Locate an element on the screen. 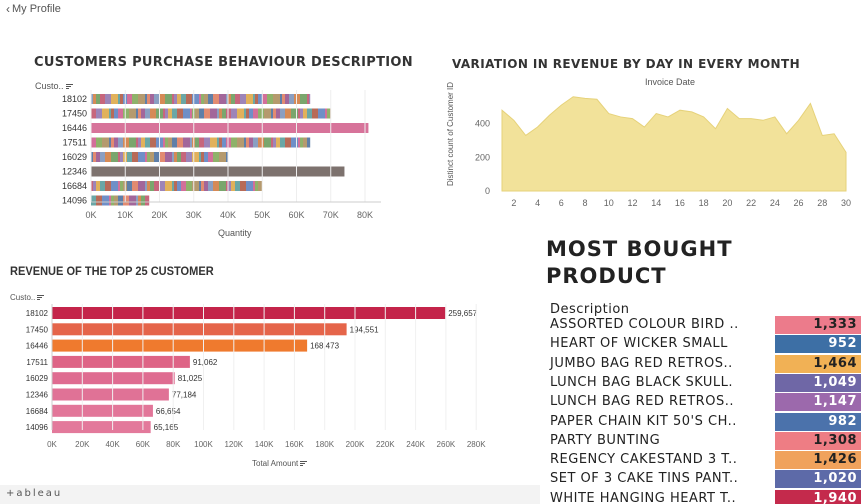 This screenshot has width=861, height=504. product-description: LUNCH BAG BLACK SKULL. is located at coordinates (642, 382).